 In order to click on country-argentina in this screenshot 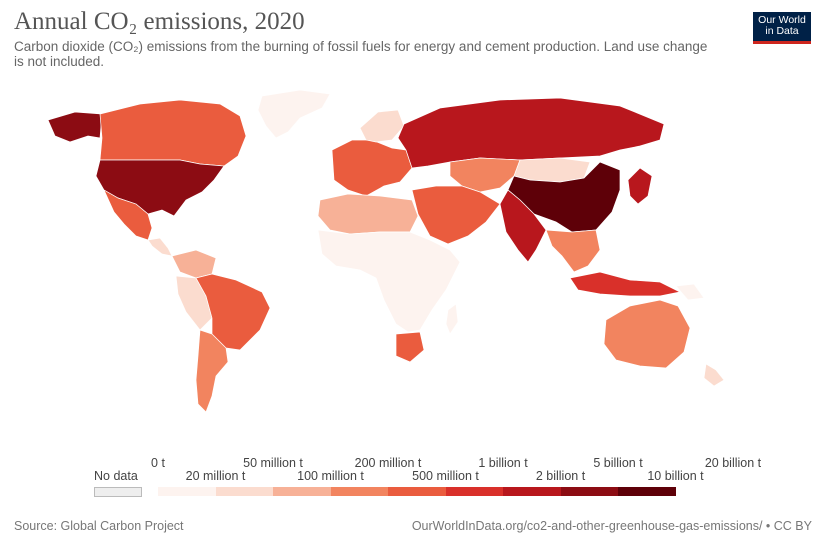, I will do `click(212, 371)`.